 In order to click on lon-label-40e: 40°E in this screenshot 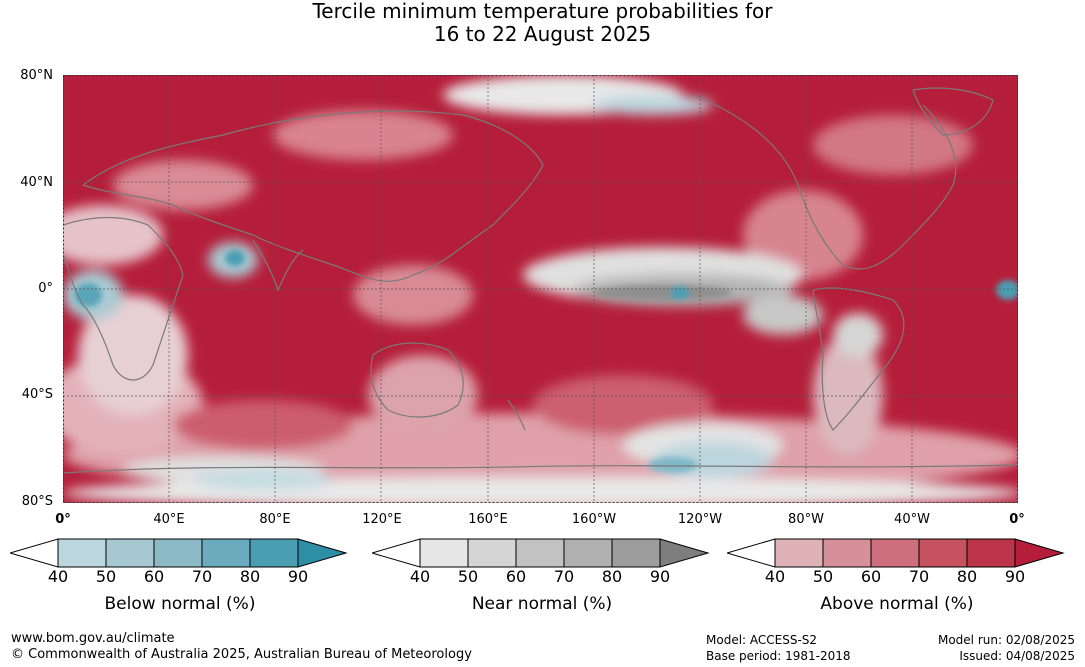, I will do `click(169, 519)`.